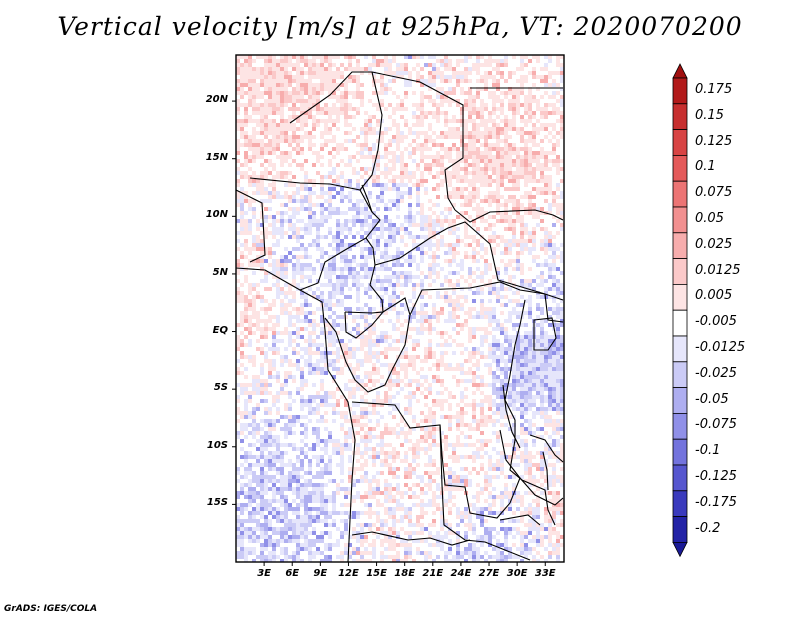 The image size is (800, 622). Describe the element at coordinates (713, 141) in the screenshot. I see `colorbar-label: 0.125` at that location.